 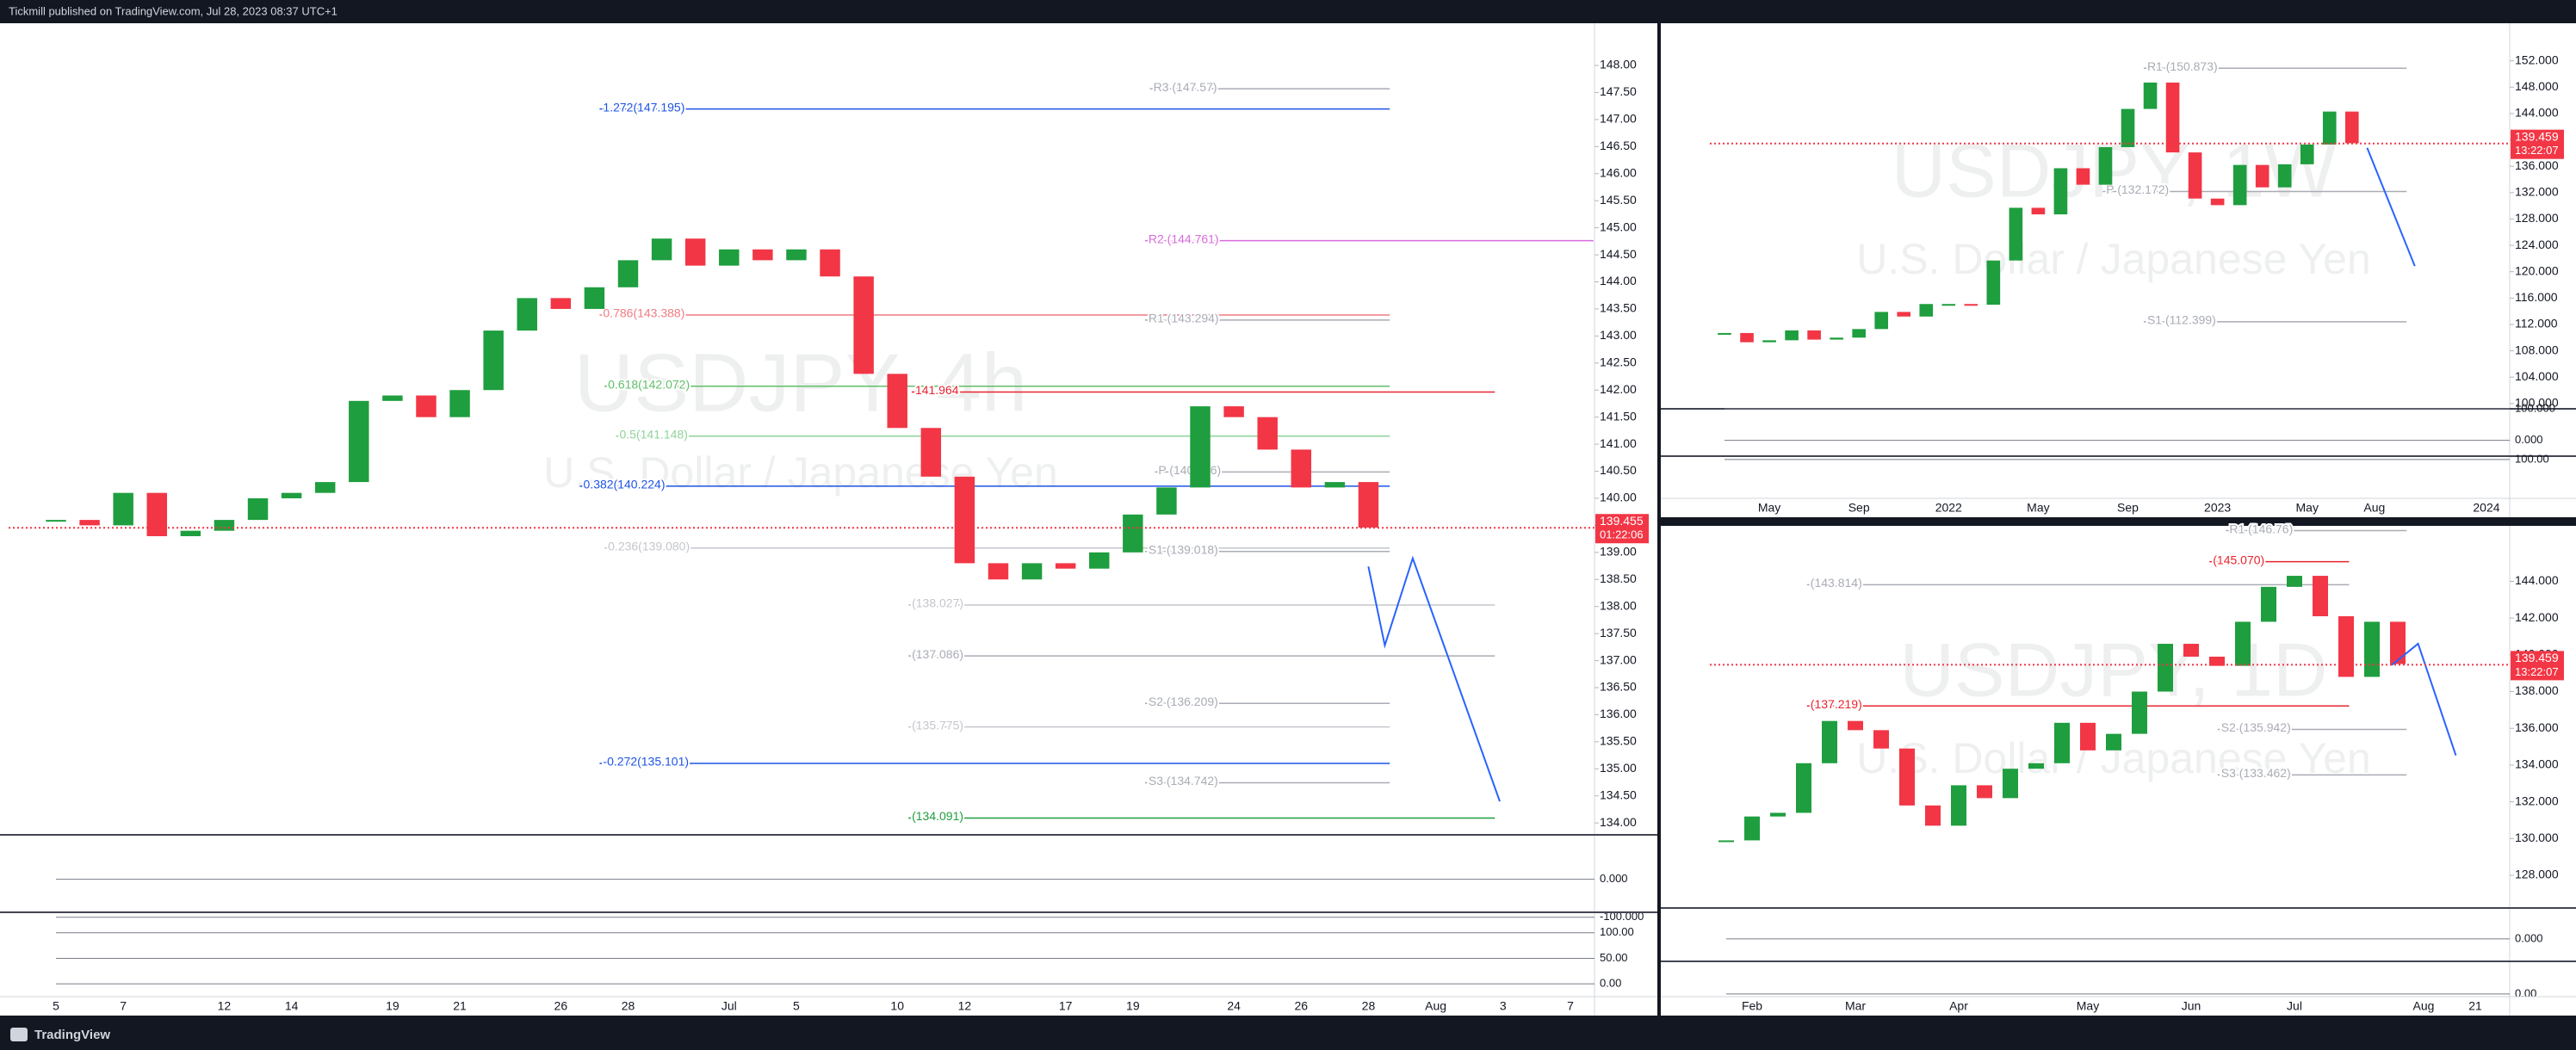 I want to click on last-price-box, so click(x=2538, y=144).